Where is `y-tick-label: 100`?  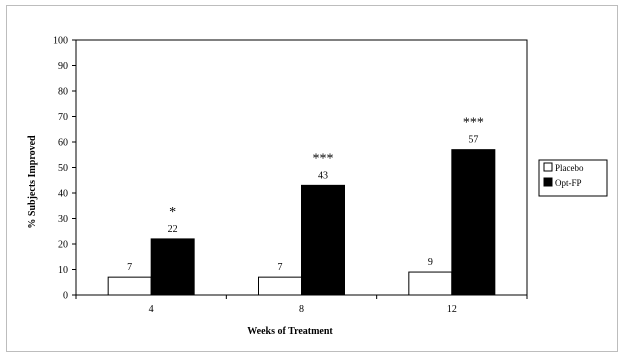 y-tick-label: 100 is located at coordinates (60, 41).